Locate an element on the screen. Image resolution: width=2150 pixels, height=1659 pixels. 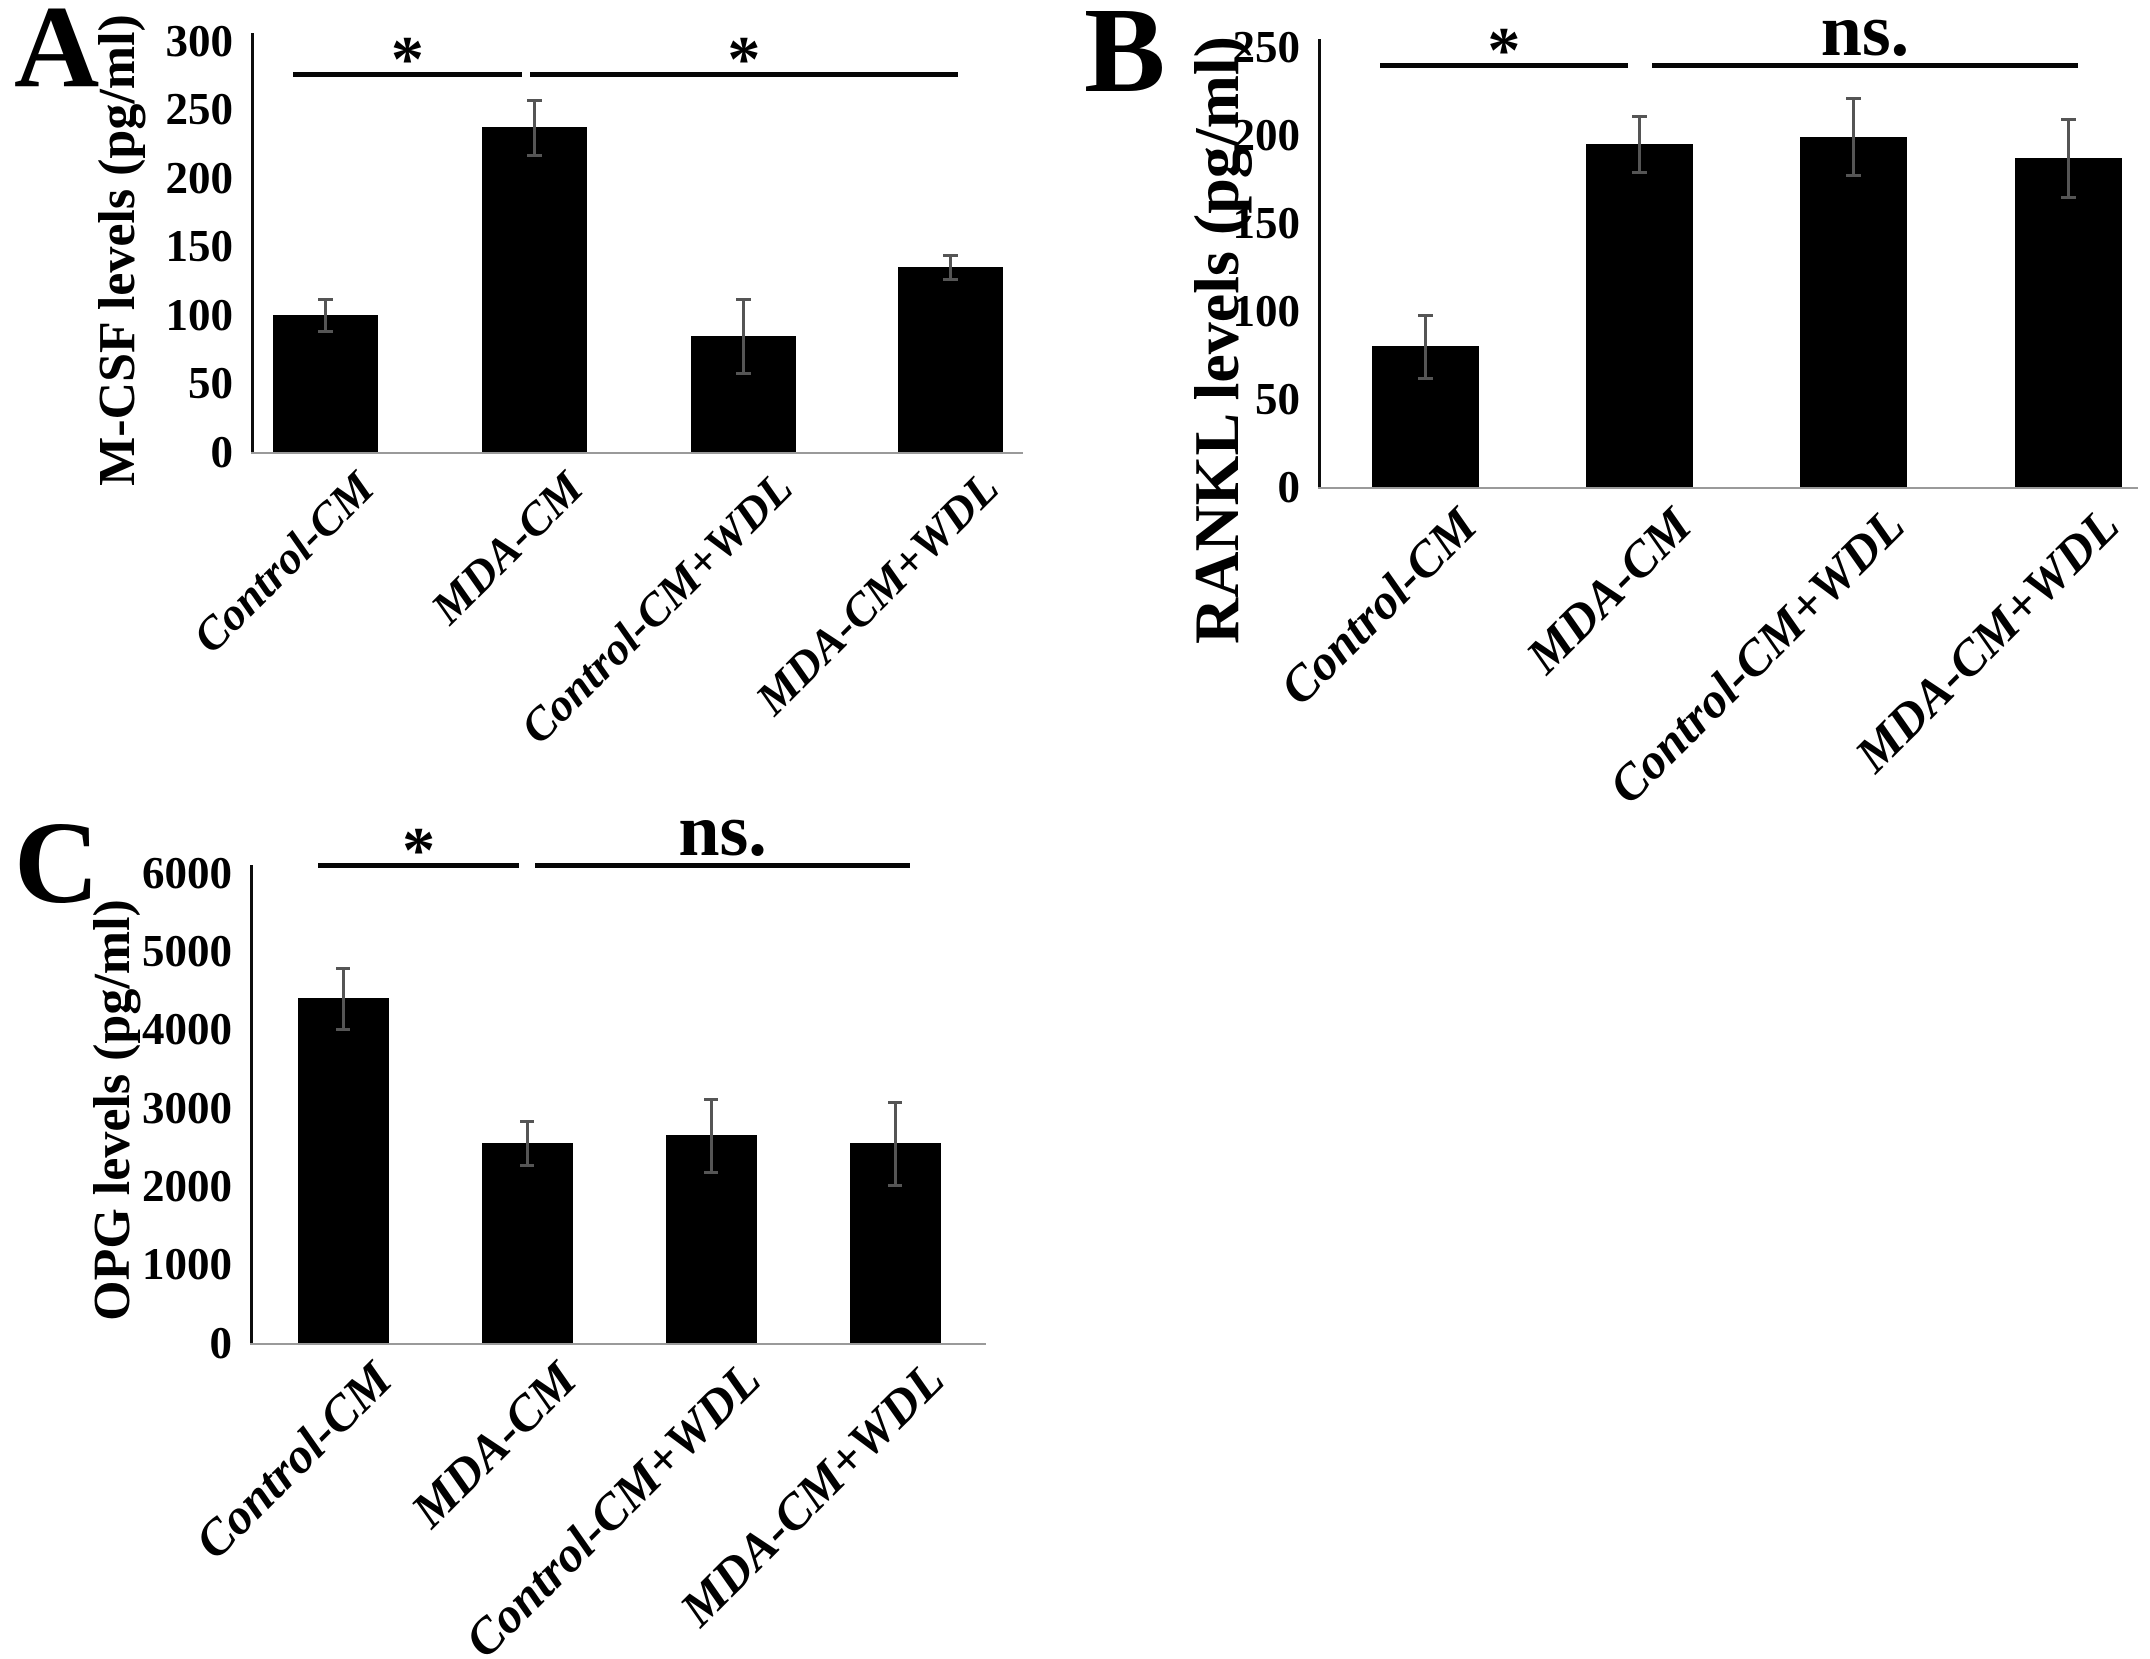
y-tick-label: 1000 is located at coordinates (187, 1264).